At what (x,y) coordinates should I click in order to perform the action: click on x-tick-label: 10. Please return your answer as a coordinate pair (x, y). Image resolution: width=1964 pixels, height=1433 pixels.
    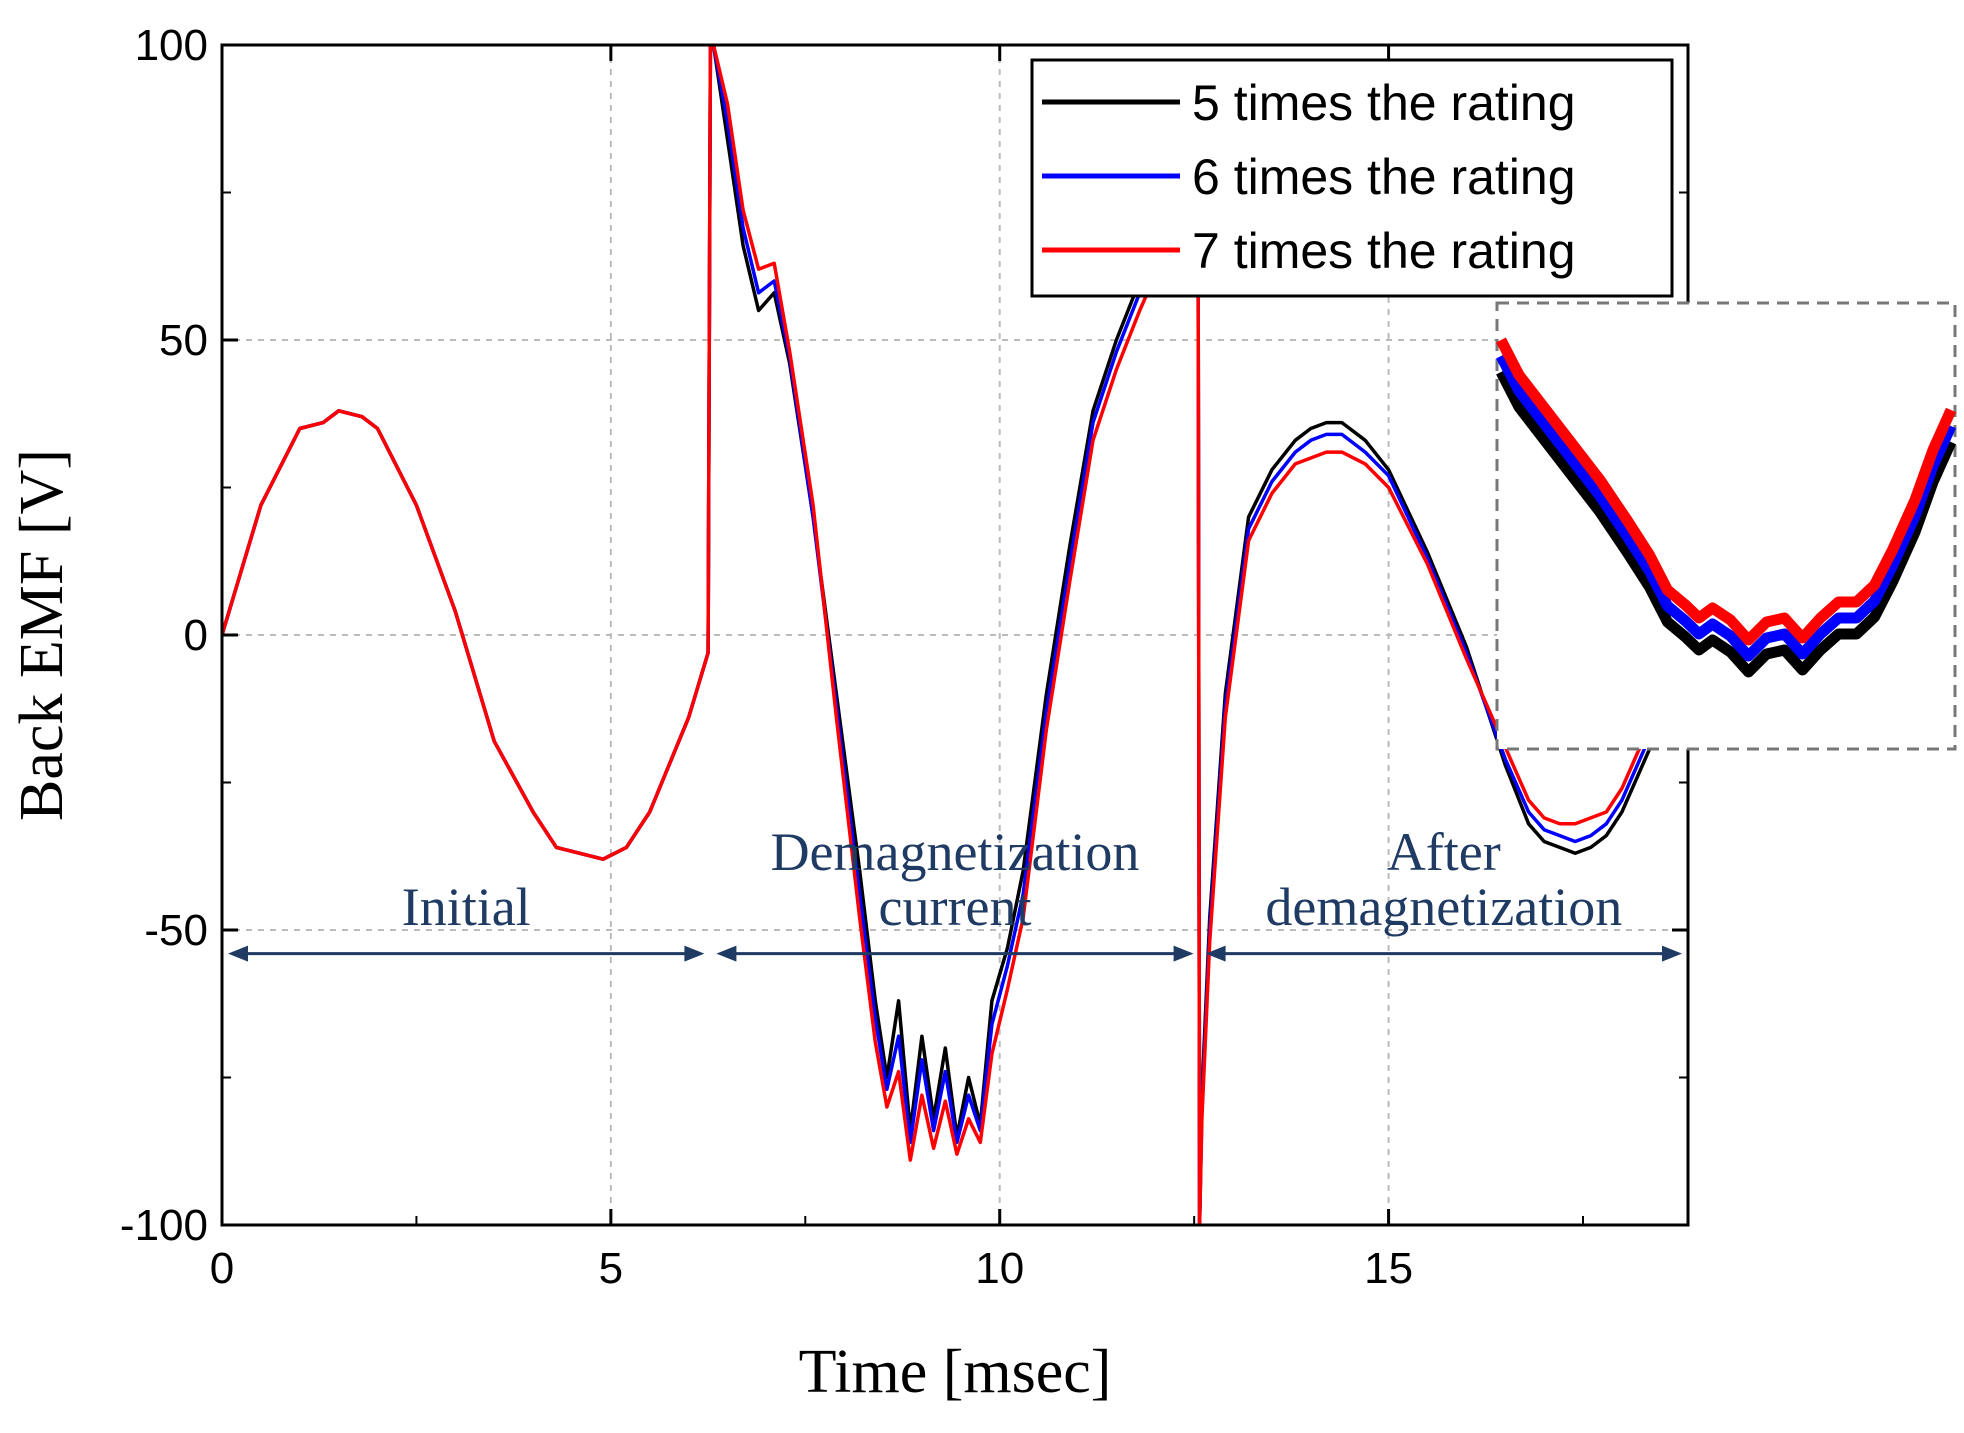
    Looking at the image, I should click on (999, 1268).